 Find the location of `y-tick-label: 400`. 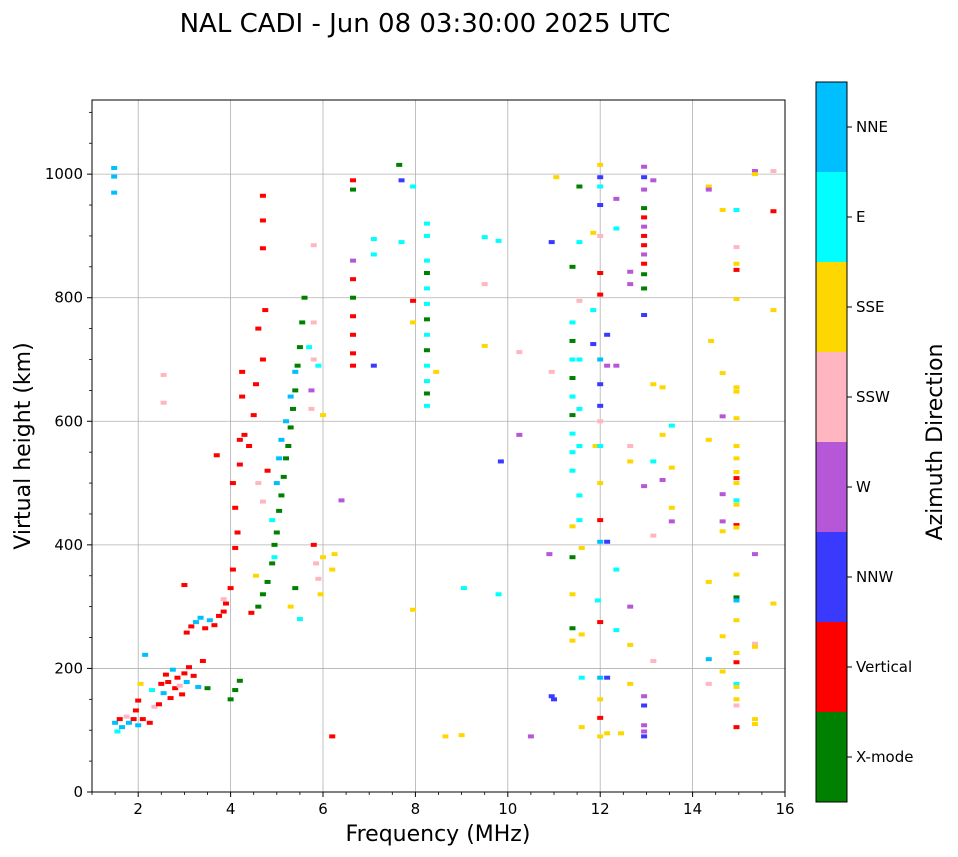

y-tick-label: 400 is located at coordinates (68, 545).